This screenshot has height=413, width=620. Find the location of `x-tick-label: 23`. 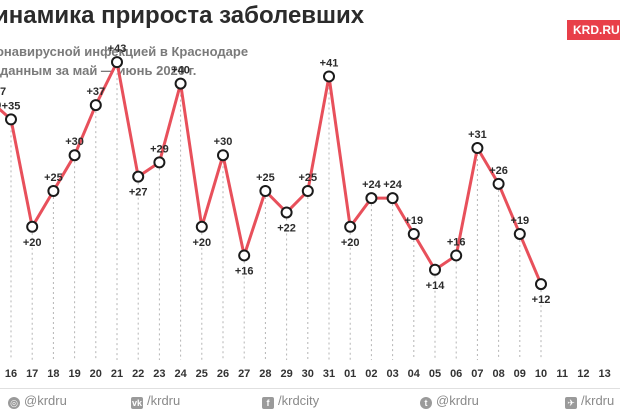

x-tick-label: 23 is located at coordinates (159, 374).